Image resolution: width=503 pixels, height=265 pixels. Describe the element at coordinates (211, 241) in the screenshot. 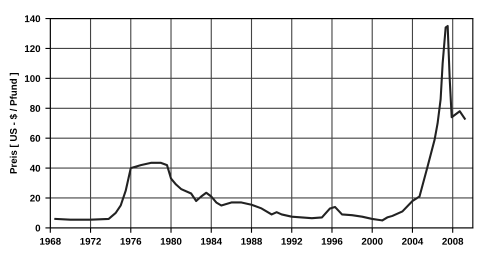

I see `x-tick-label: 1984` at that location.